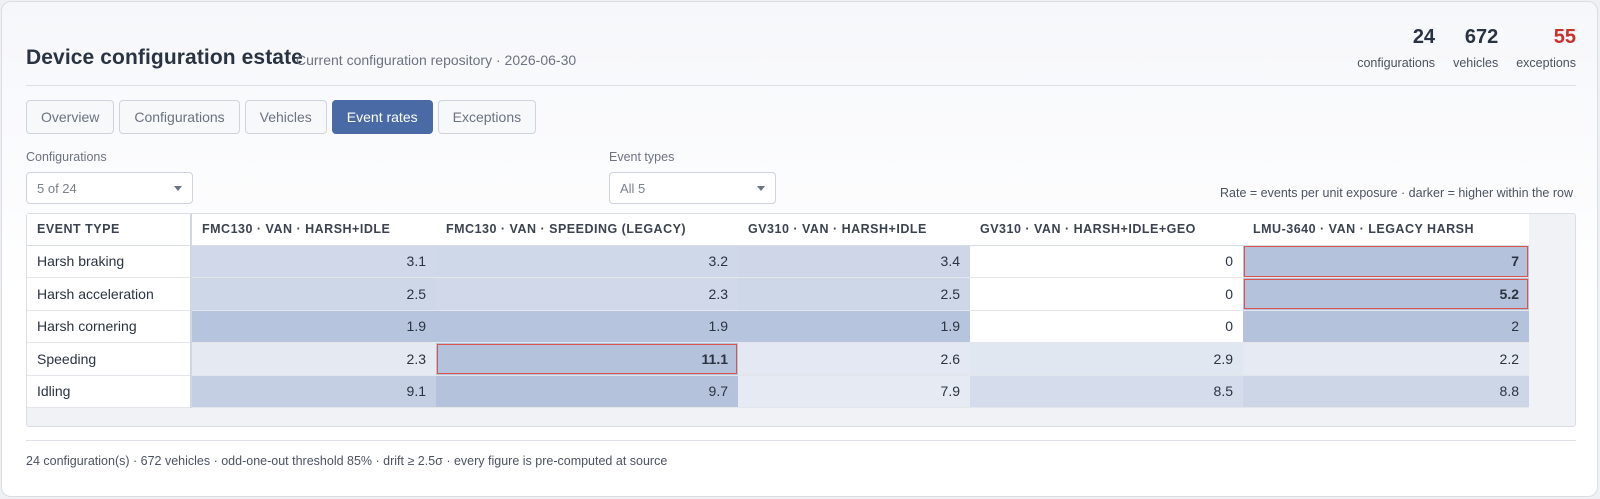 This screenshot has height=499, width=1600. Describe the element at coordinates (1424, 37) in the screenshot. I see `stat-value: 24` at that location.